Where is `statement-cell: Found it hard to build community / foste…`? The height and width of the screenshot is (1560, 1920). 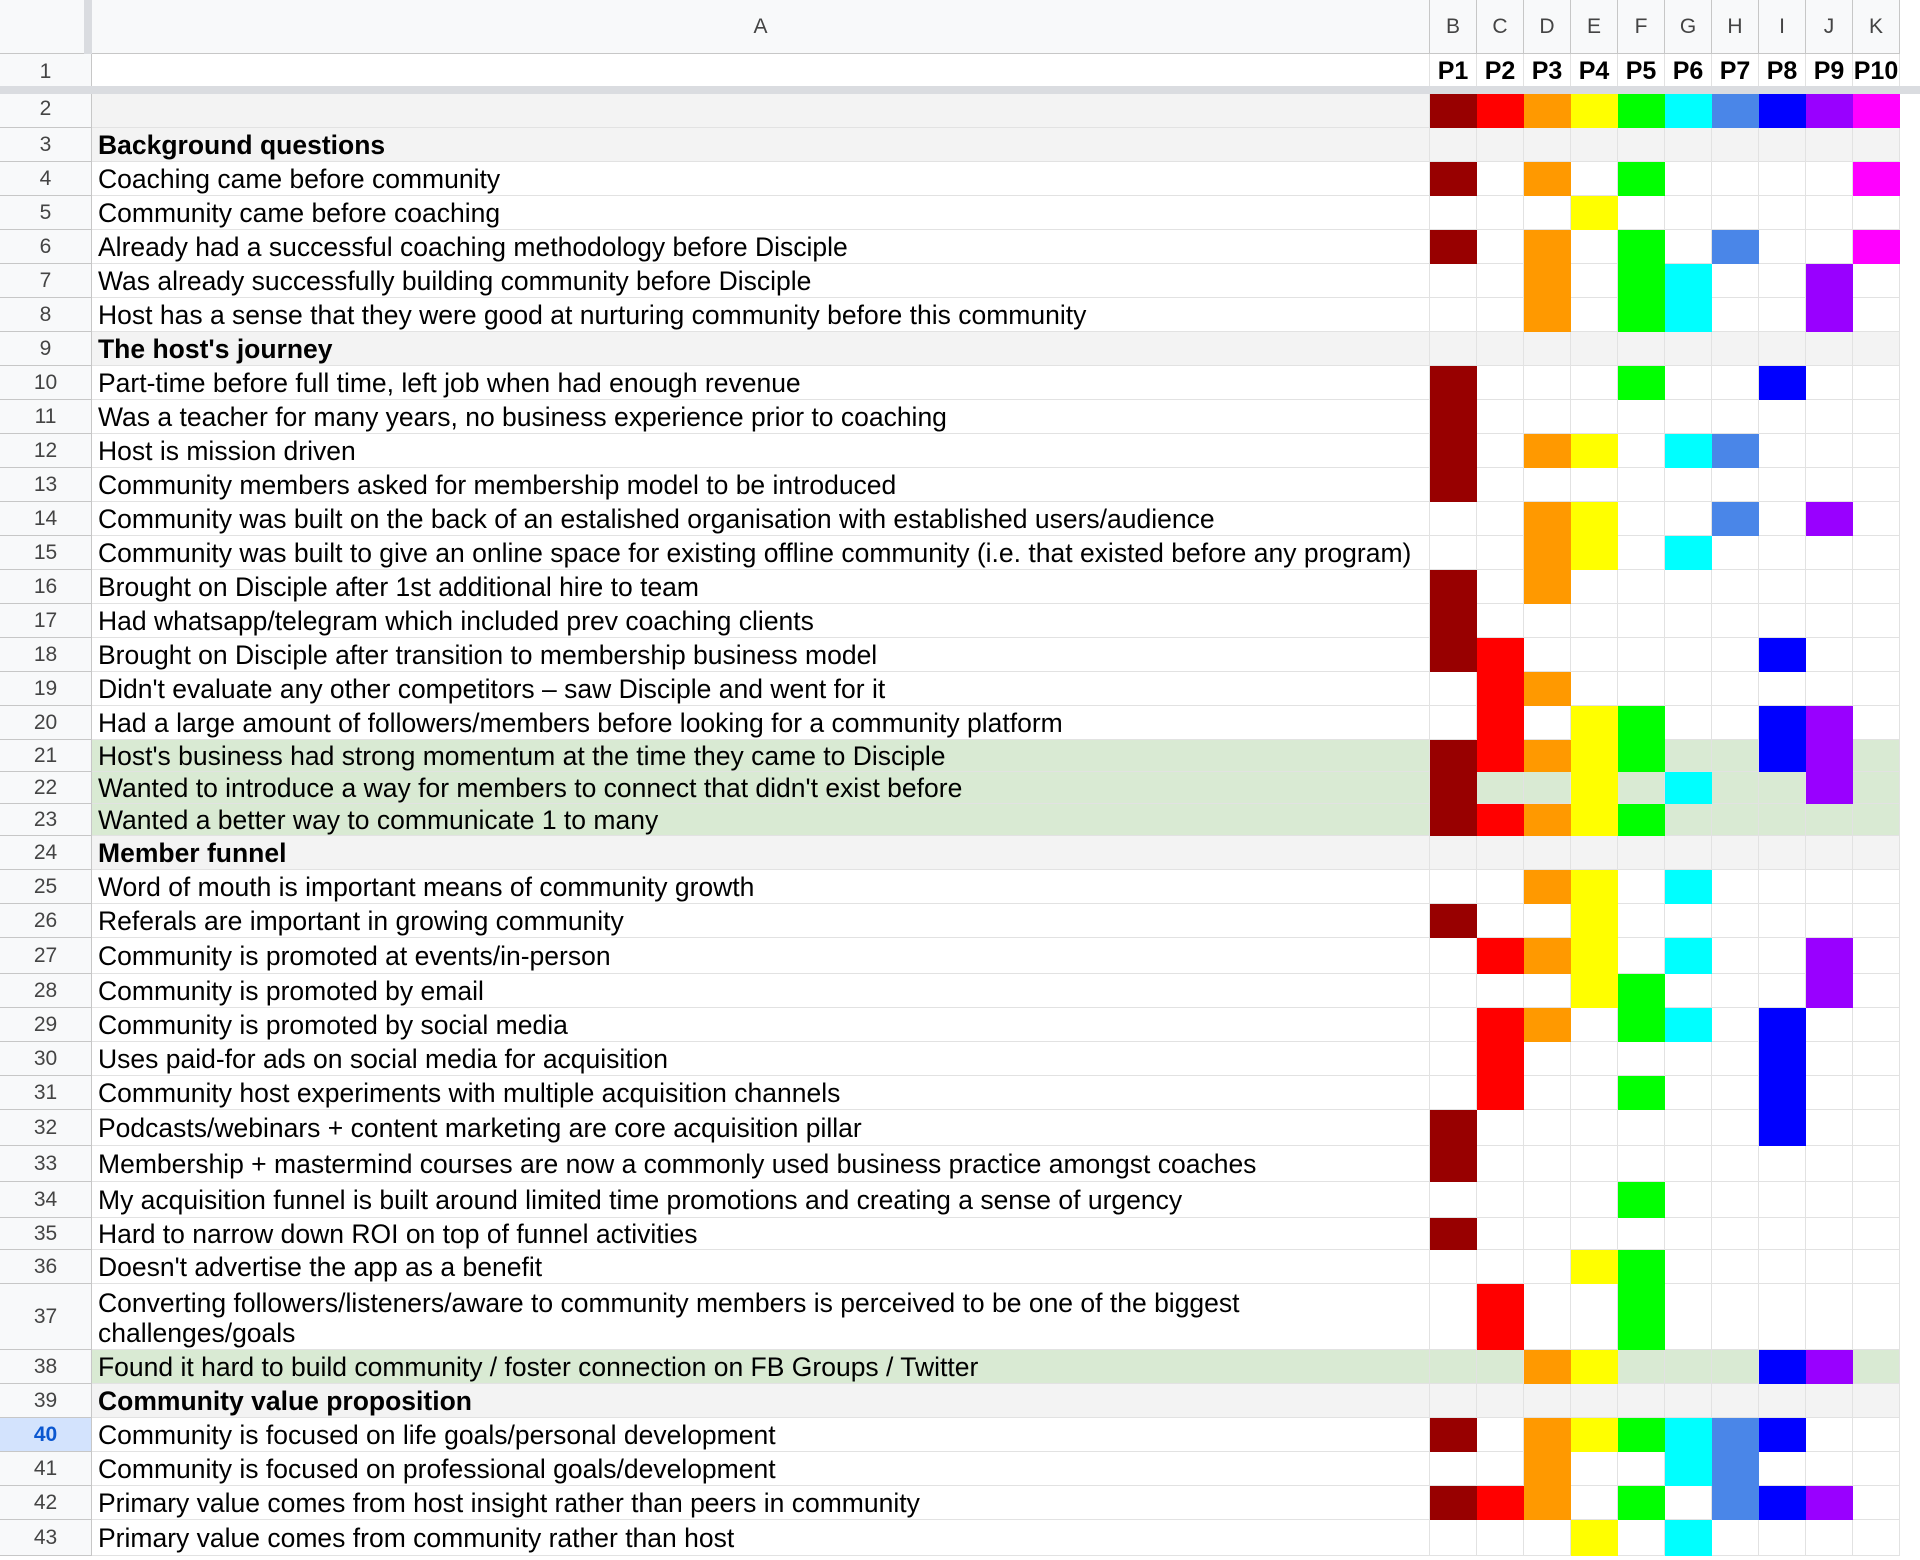
statement-cell: Found it hard to build community / foste… is located at coordinates (761, 1367).